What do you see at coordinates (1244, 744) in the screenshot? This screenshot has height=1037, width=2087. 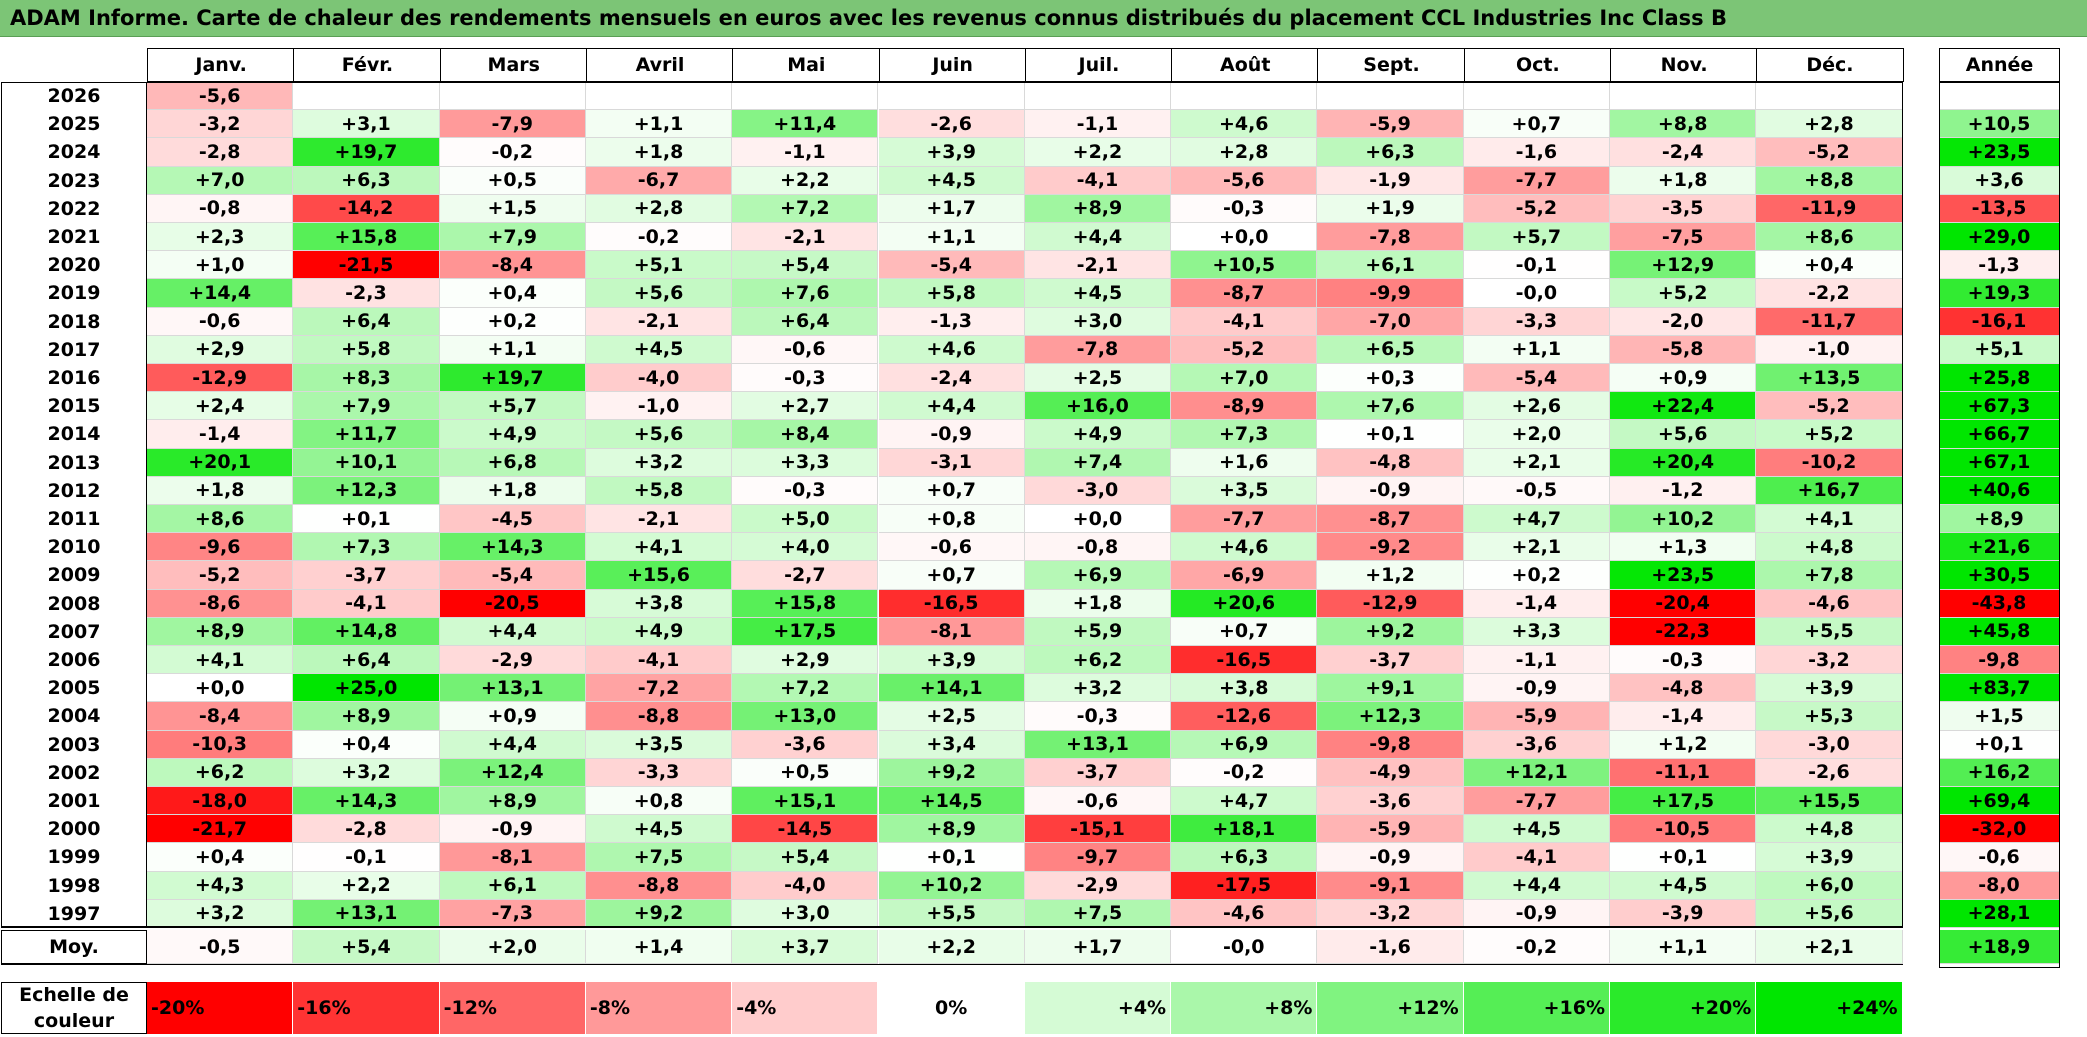 I see `heatmap-cell: +6,9` at bounding box center [1244, 744].